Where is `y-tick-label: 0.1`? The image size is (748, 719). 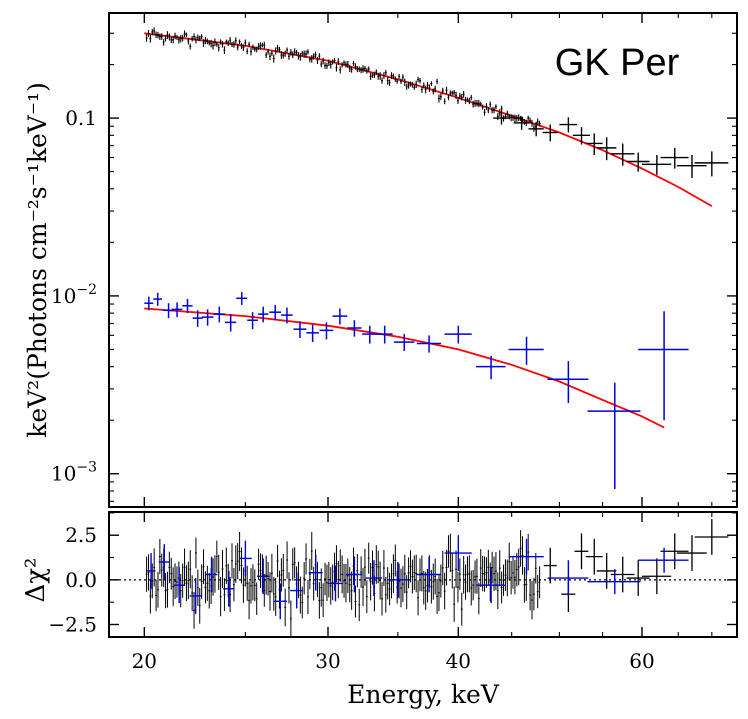 y-tick-label: 0.1 is located at coordinates (81, 118).